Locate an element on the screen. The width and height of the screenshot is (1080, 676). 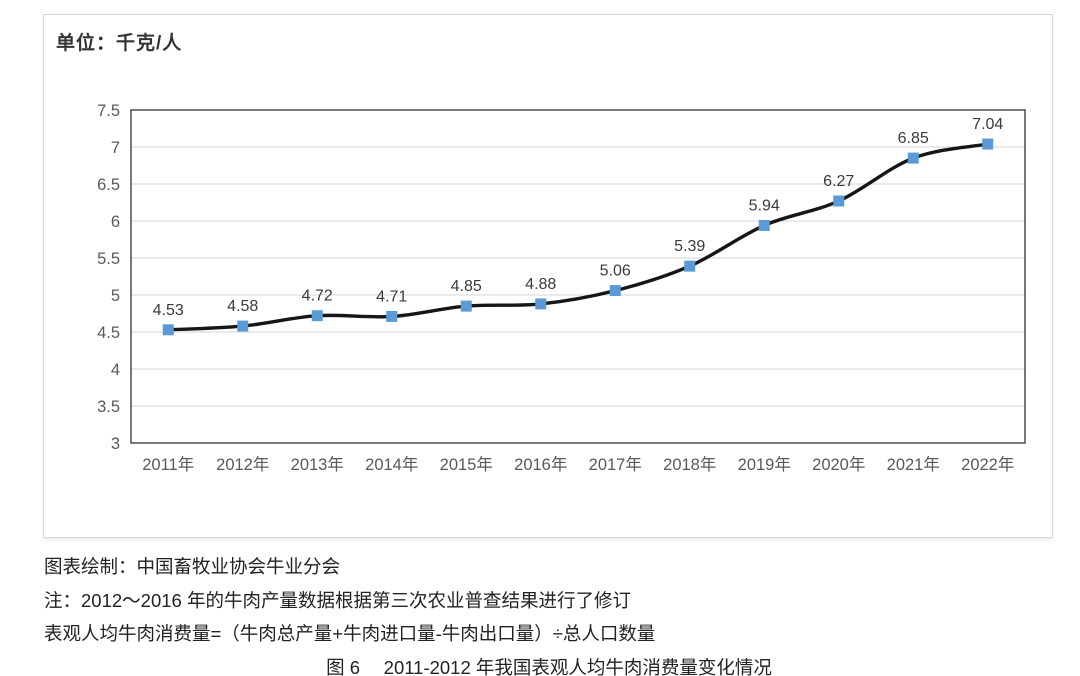
y-axis-tick-label: 5.5 is located at coordinates (108, 259).